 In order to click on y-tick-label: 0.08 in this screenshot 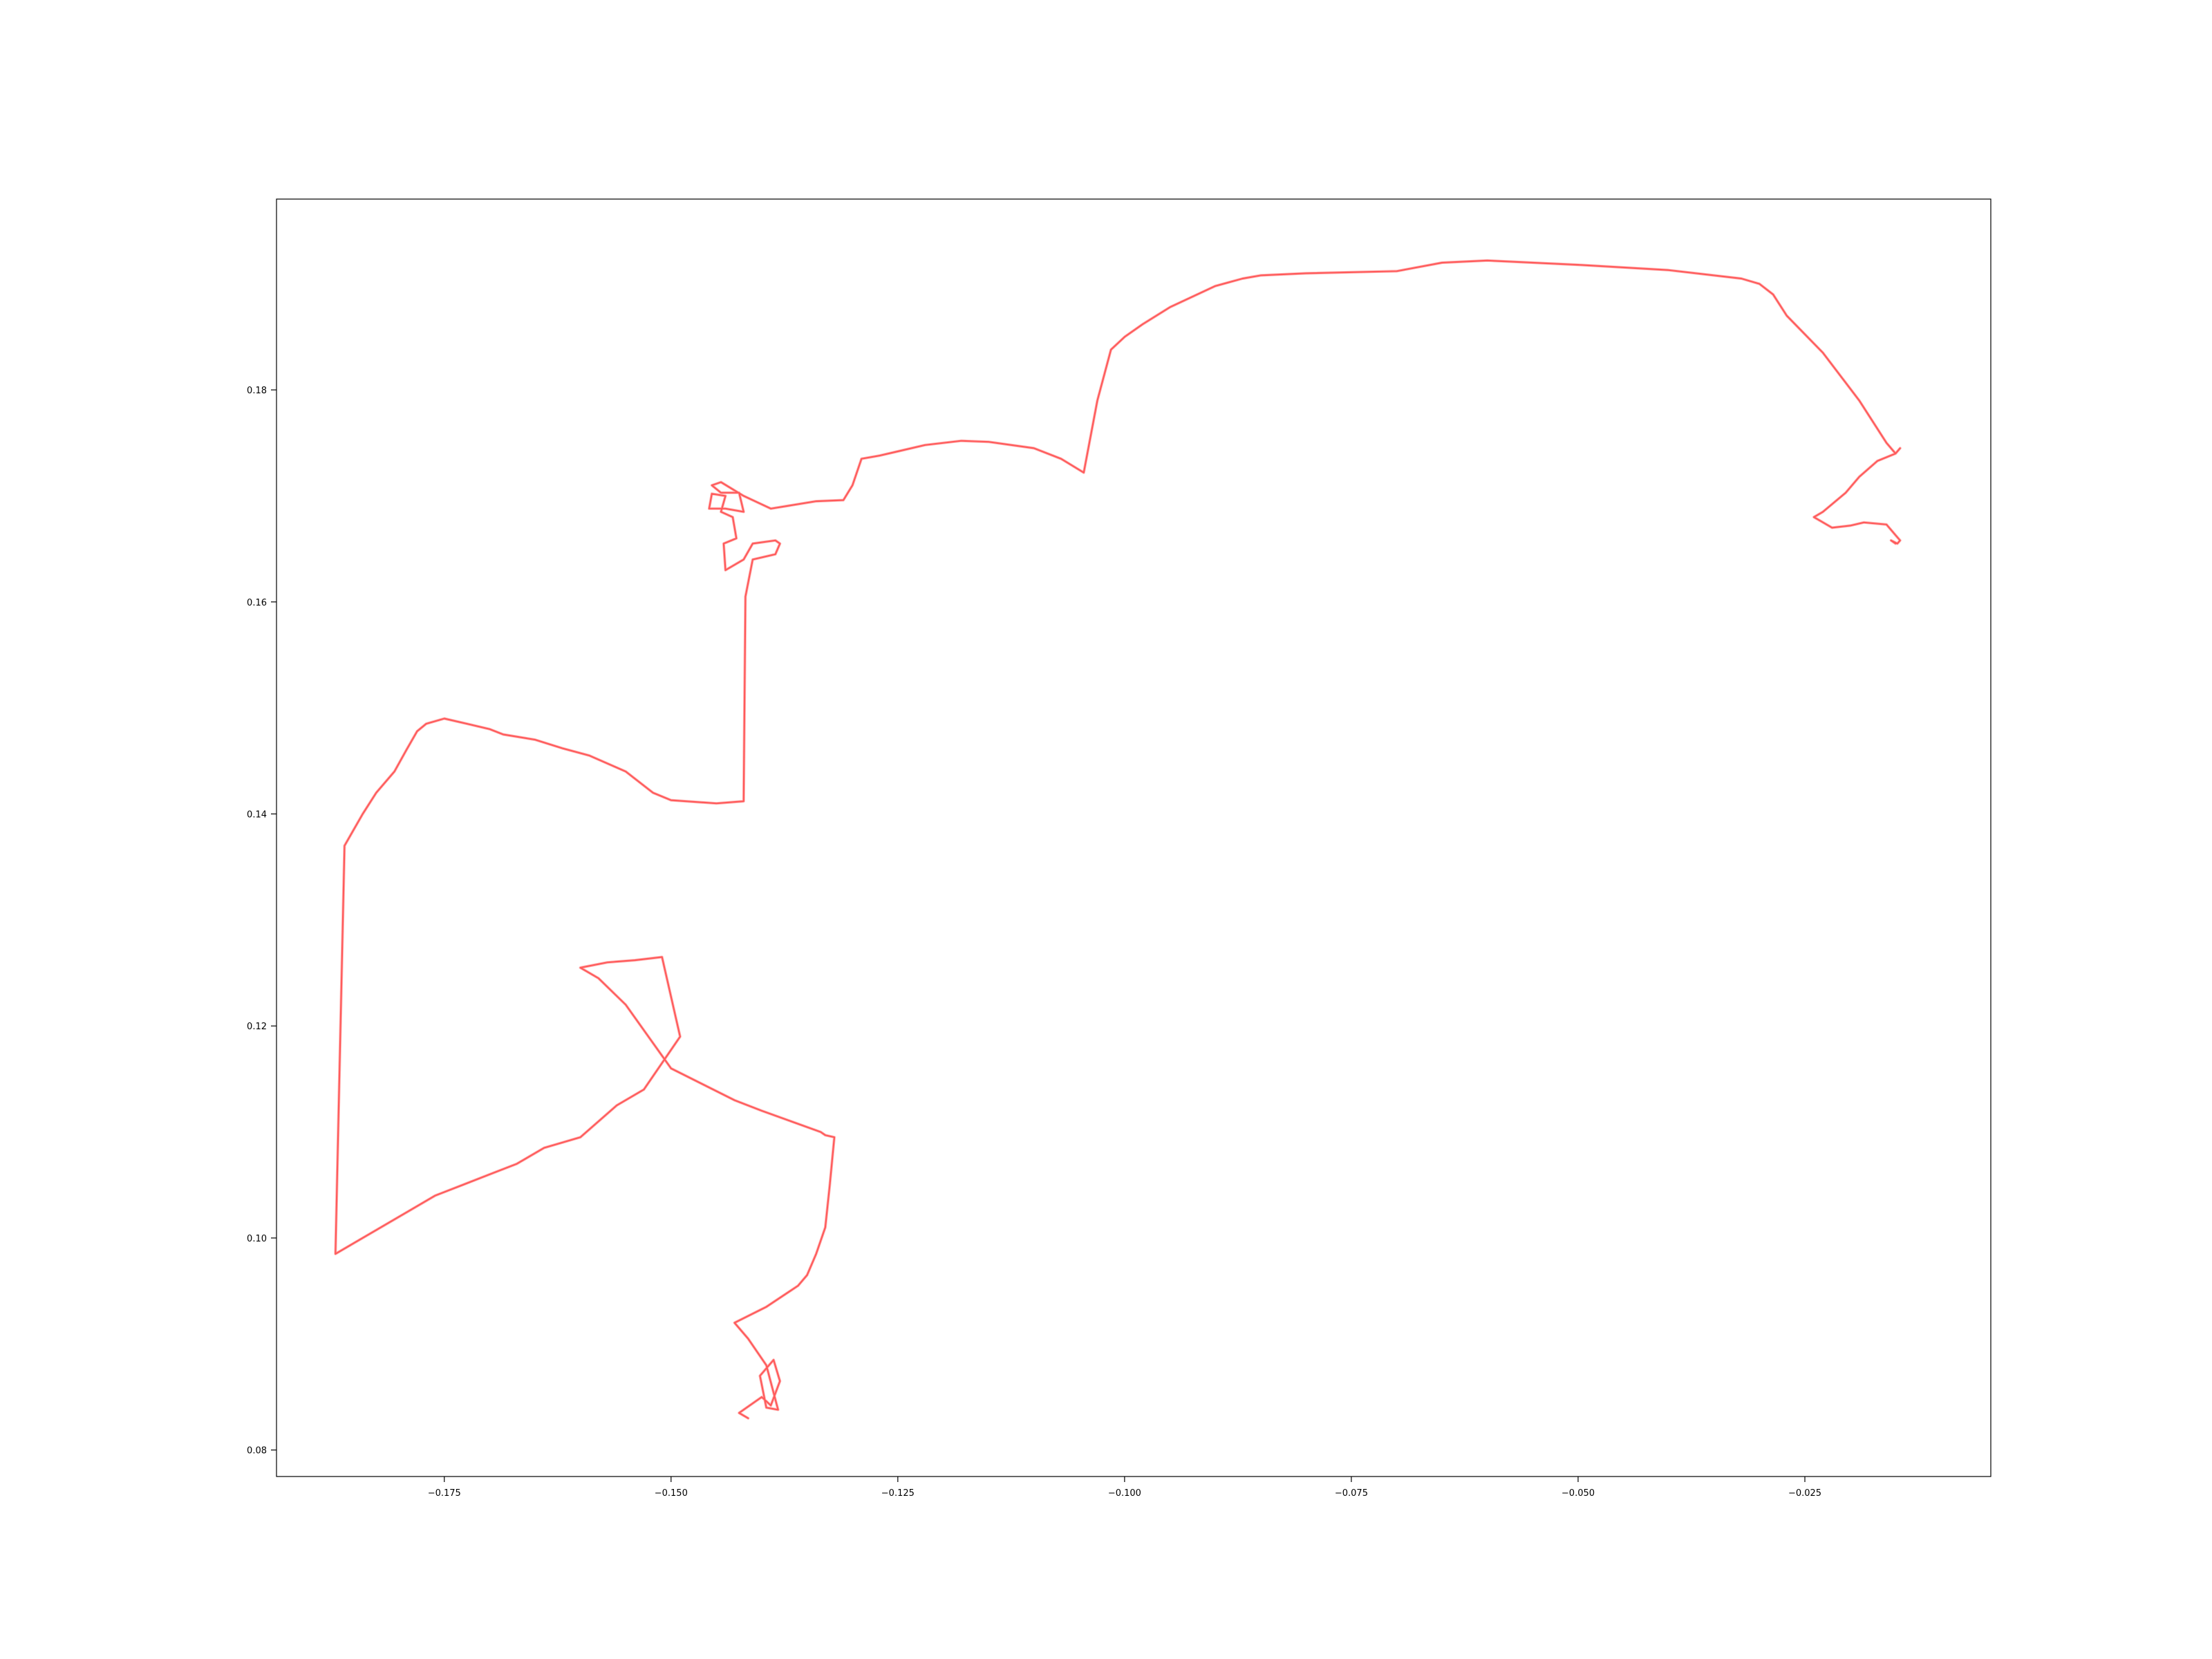, I will do `click(257, 1451)`.